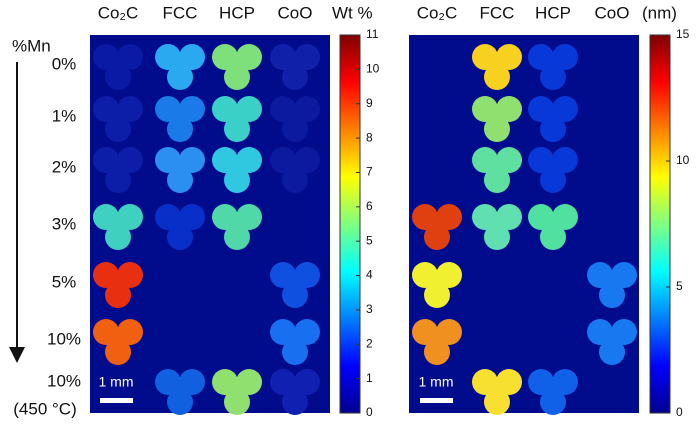 This screenshot has width=698, height=425. Describe the element at coordinates (31, 45) in the screenshot. I see `row-axis-label: %Mn` at that location.